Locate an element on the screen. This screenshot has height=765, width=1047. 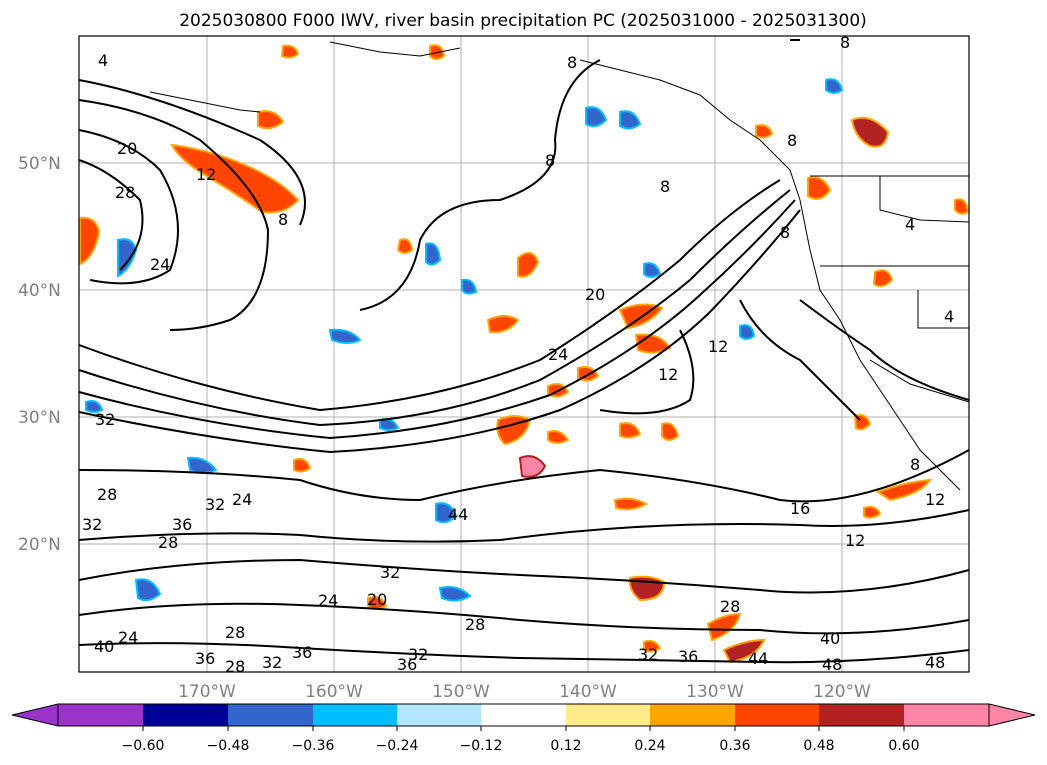
lon-label-120w: 120°W is located at coordinates (842, 692).